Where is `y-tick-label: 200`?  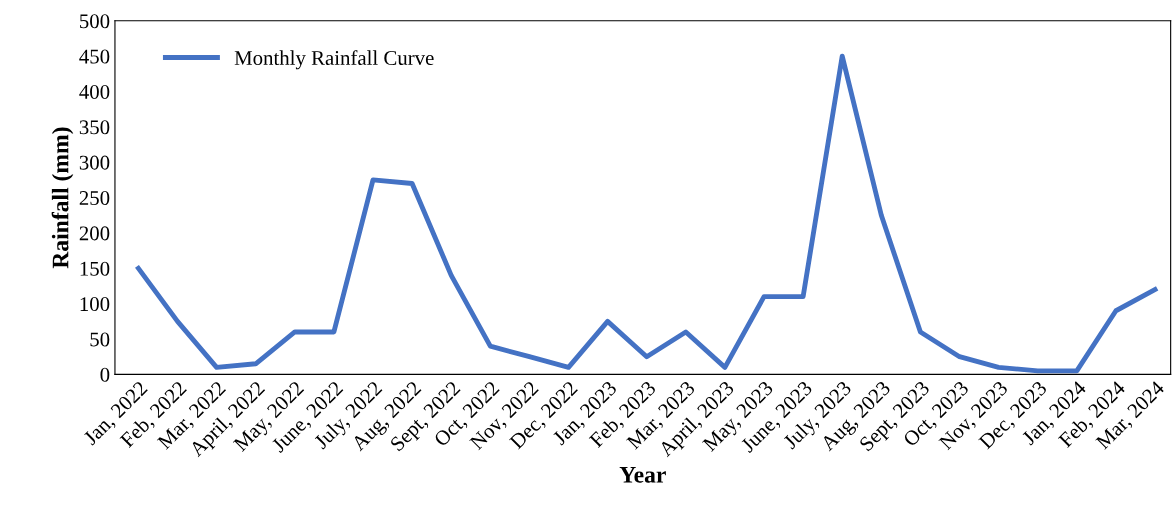
y-tick-label: 200 is located at coordinates (94, 233).